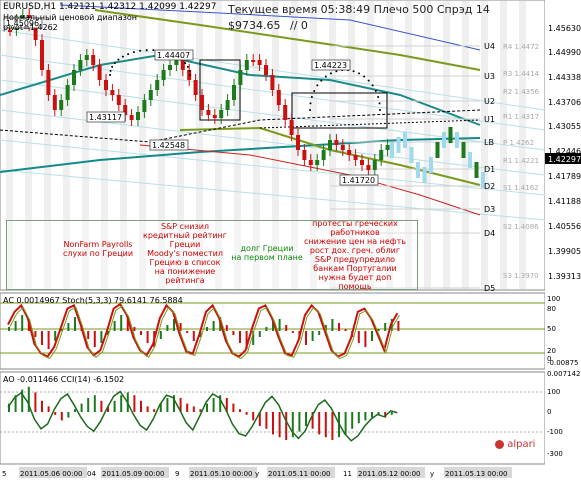  What do you see at coordinates (91, 474) in the screenshot?
I see `time-axis-label: 04` at bounding box center [91, 474].